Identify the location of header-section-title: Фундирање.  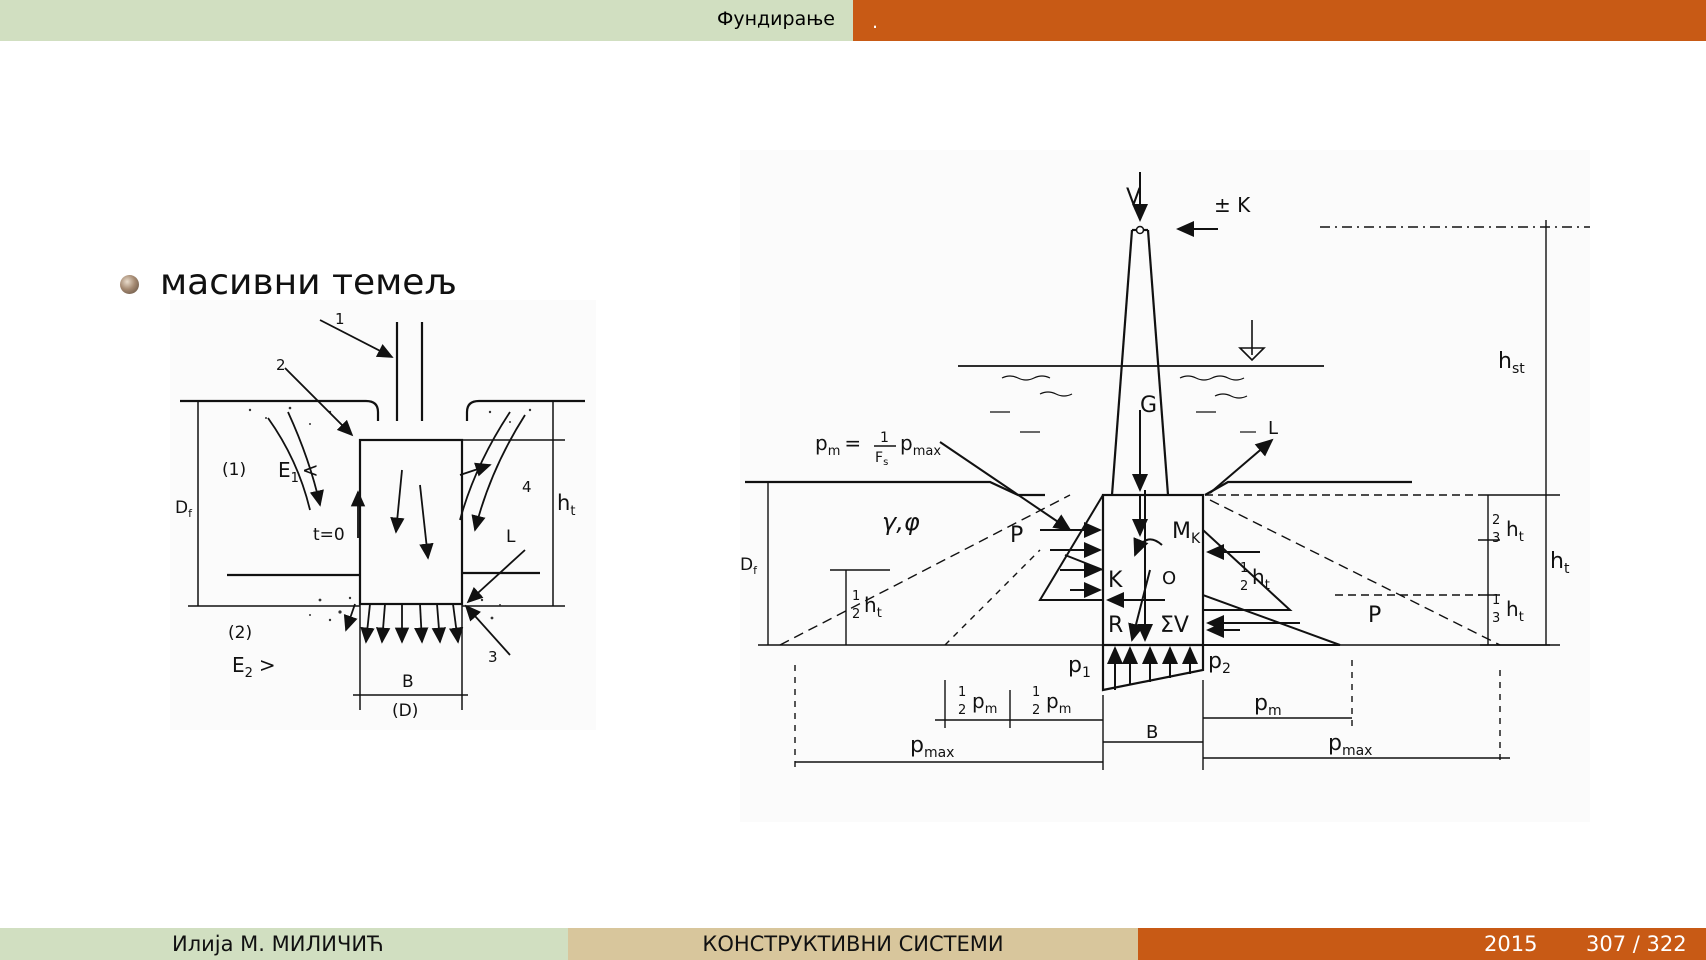
(426, 20).